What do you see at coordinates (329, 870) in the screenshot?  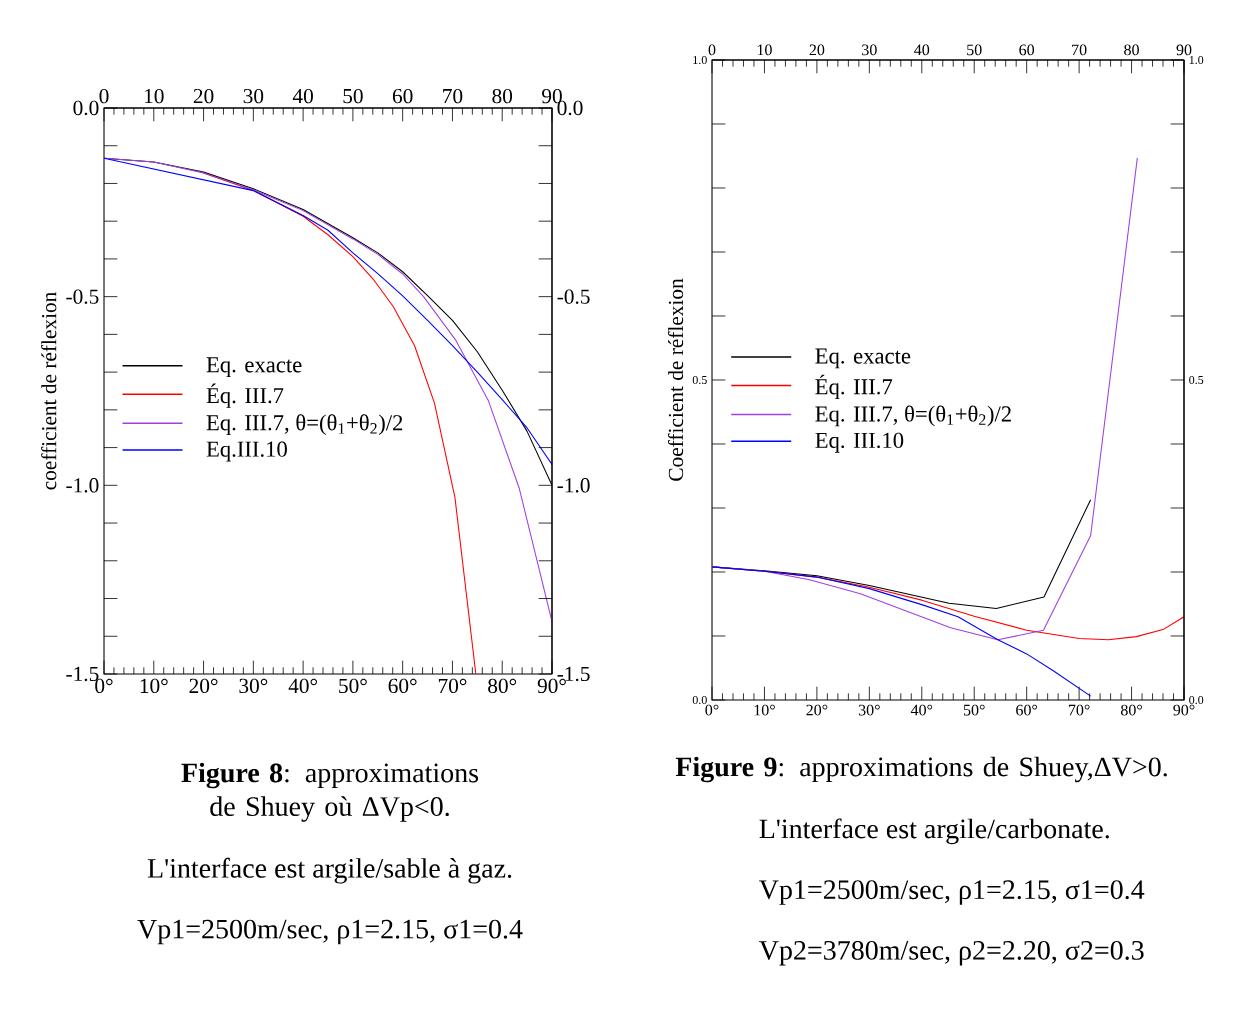 I see `text: L'interface est argile/sable à gaz.` at bounding box center [329, 870].